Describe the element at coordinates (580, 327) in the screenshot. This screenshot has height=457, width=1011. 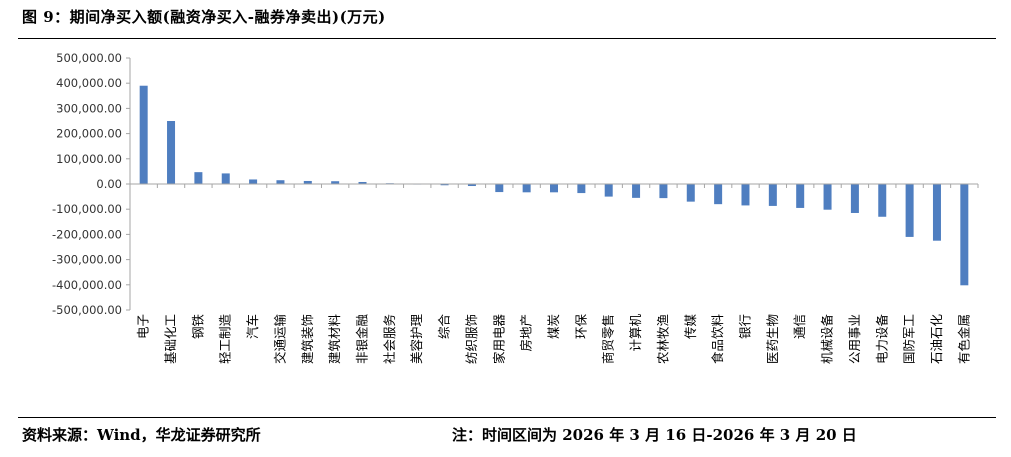
I see `x-tick-label: 环保` at that location.